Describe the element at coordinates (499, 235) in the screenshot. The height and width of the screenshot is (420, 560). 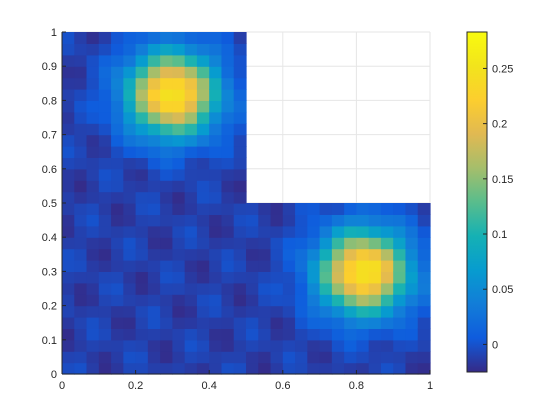
I see `colorbar-tick-label: 0.1` at that location.